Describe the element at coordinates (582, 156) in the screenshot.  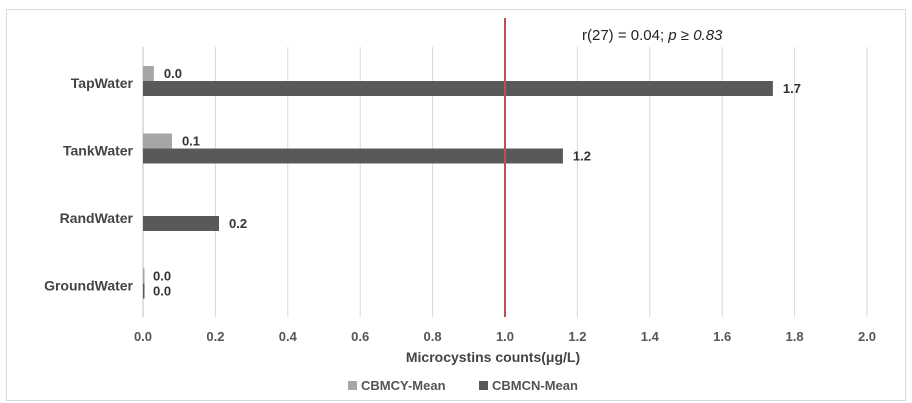
I see `data-label: 1.2` at that location.